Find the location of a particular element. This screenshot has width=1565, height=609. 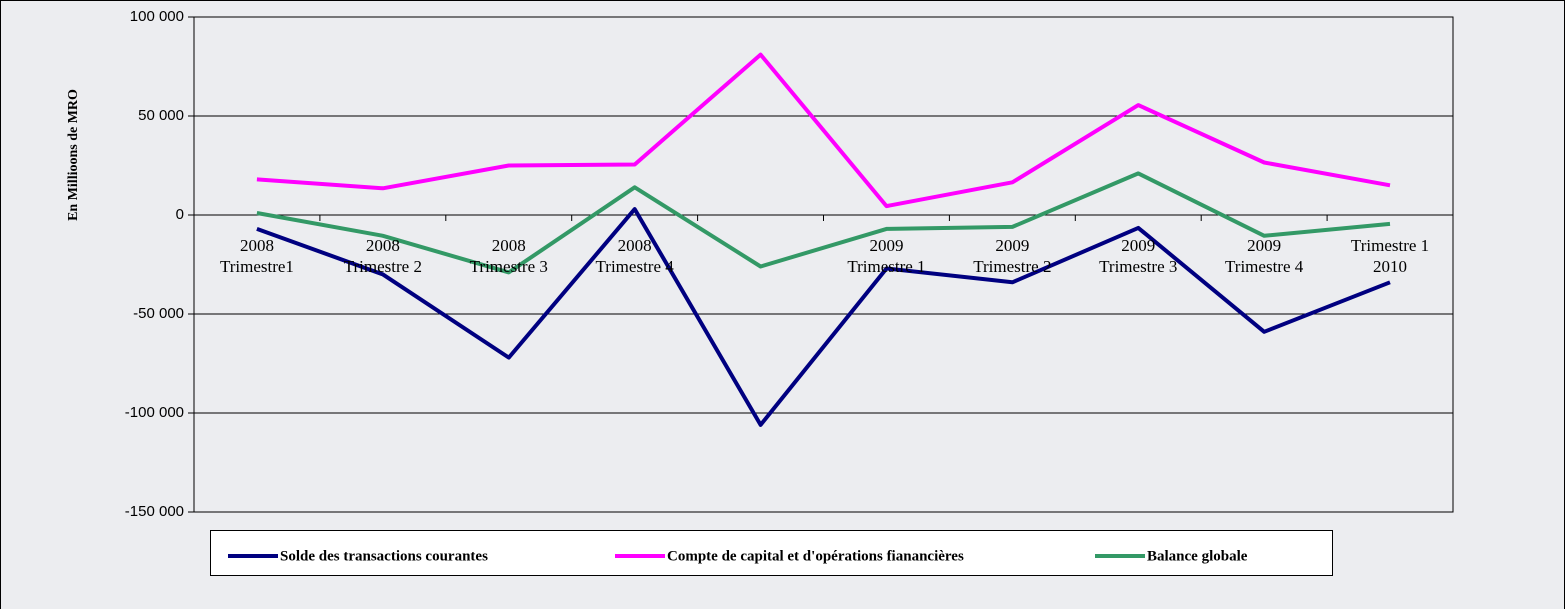

y-tick-label: -150 000 is located at coordinates (154, 511).